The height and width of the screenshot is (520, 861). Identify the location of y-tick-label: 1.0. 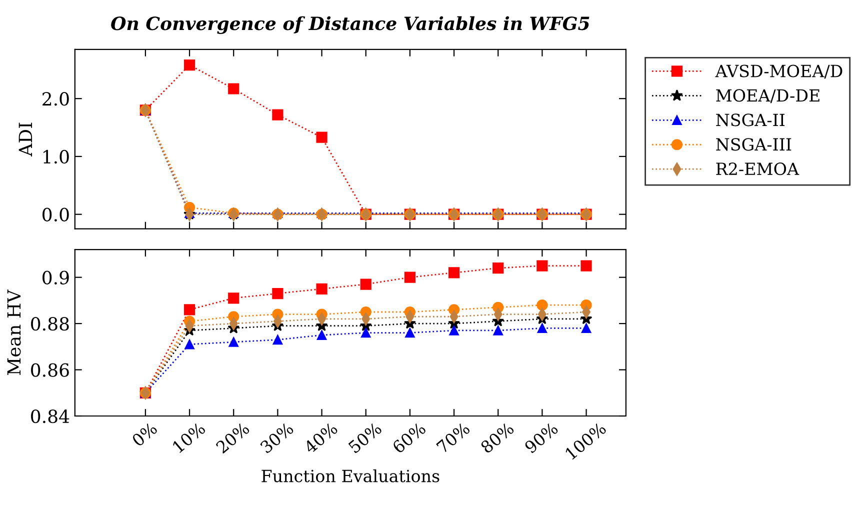
(56, 157).